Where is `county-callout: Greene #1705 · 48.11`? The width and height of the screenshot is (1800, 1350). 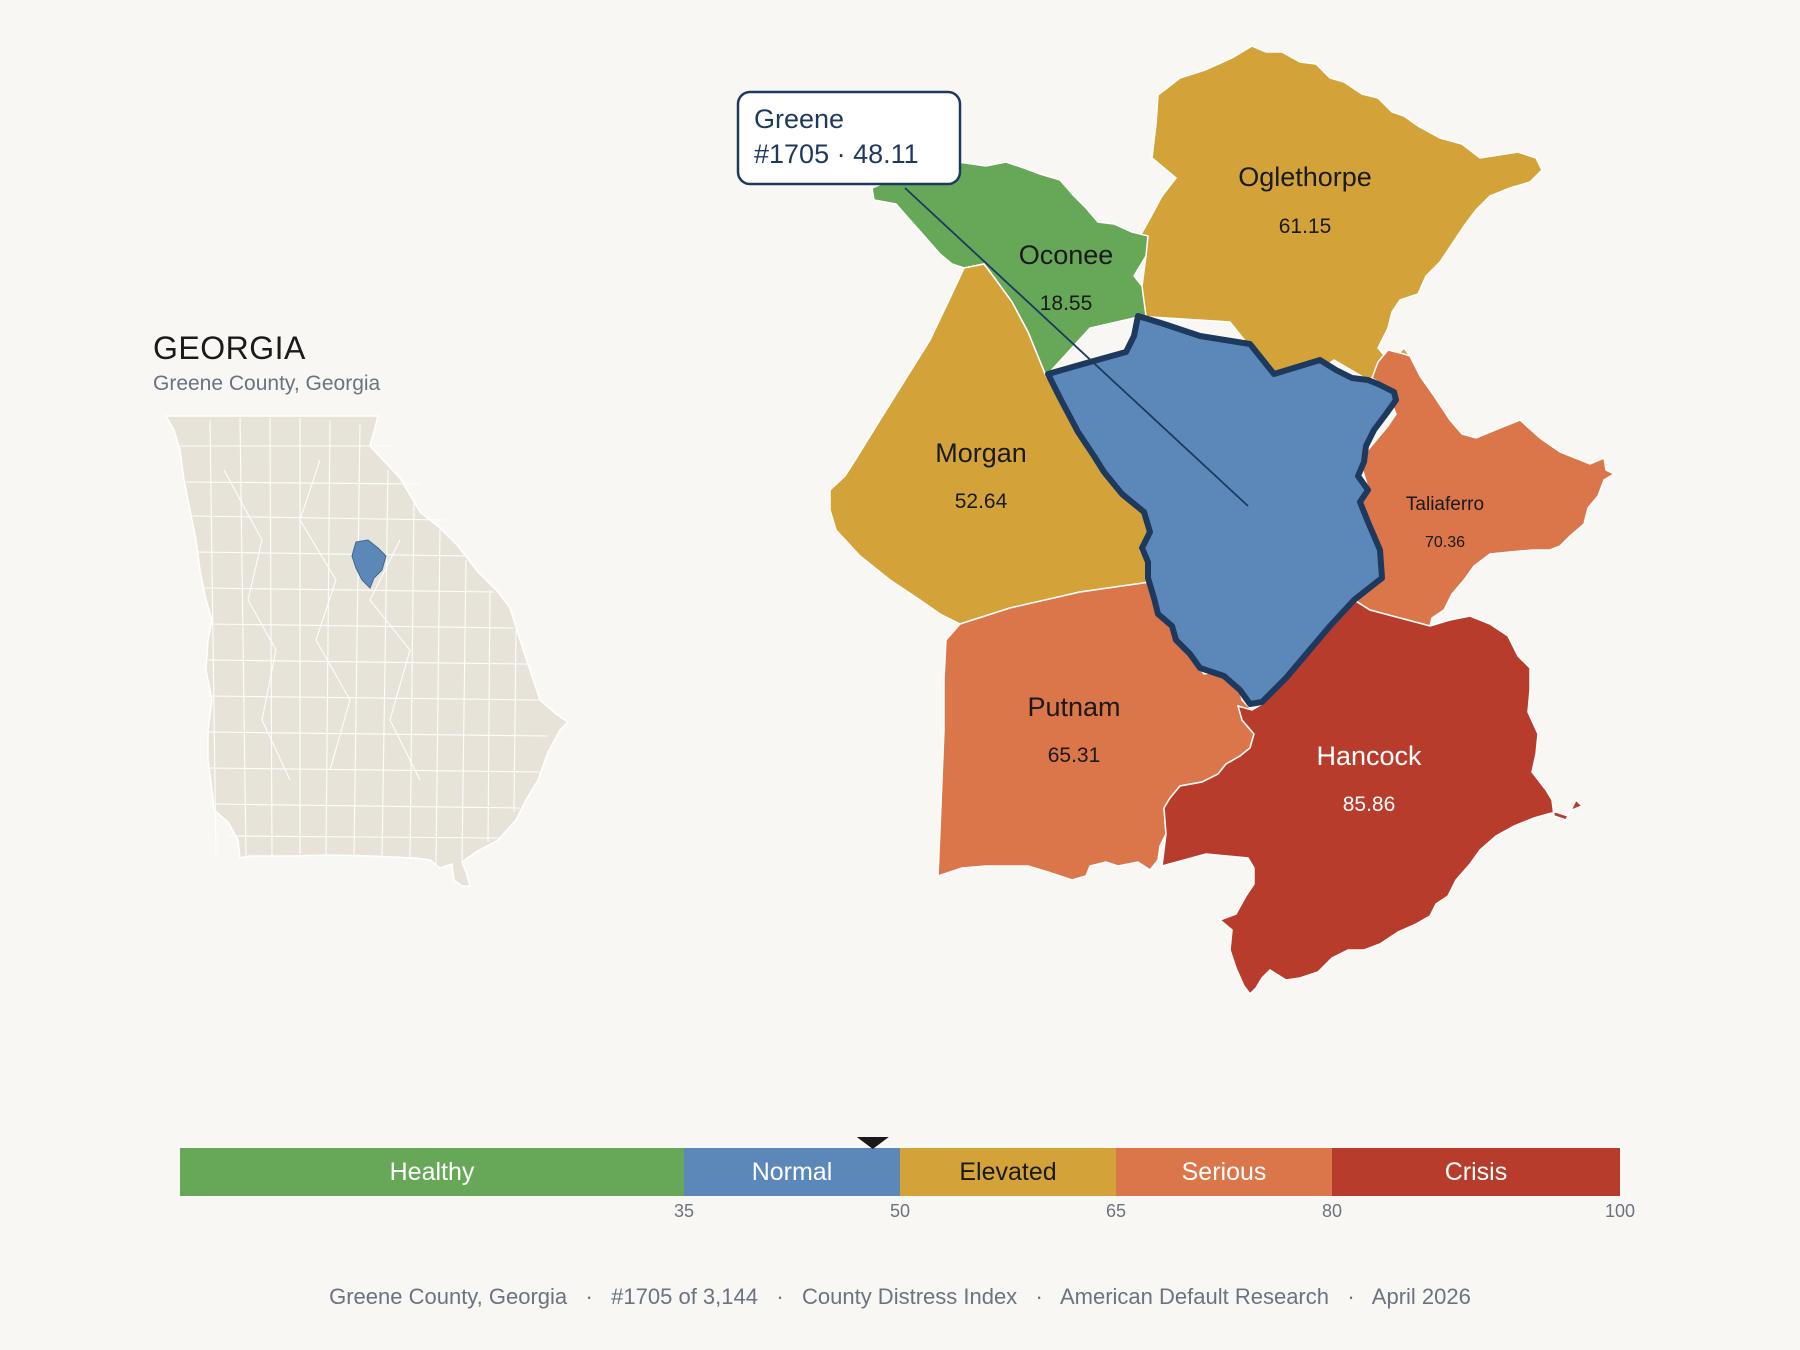 county-callout: Greene #1705 · 48.11 is located at coordinates (849, 138).